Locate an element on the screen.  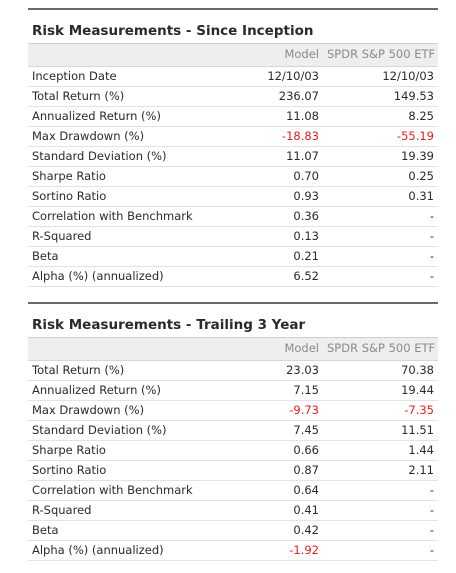
table-row: Annualized Return (%) 11.08 8.25 is located at coordinates (233, 116).